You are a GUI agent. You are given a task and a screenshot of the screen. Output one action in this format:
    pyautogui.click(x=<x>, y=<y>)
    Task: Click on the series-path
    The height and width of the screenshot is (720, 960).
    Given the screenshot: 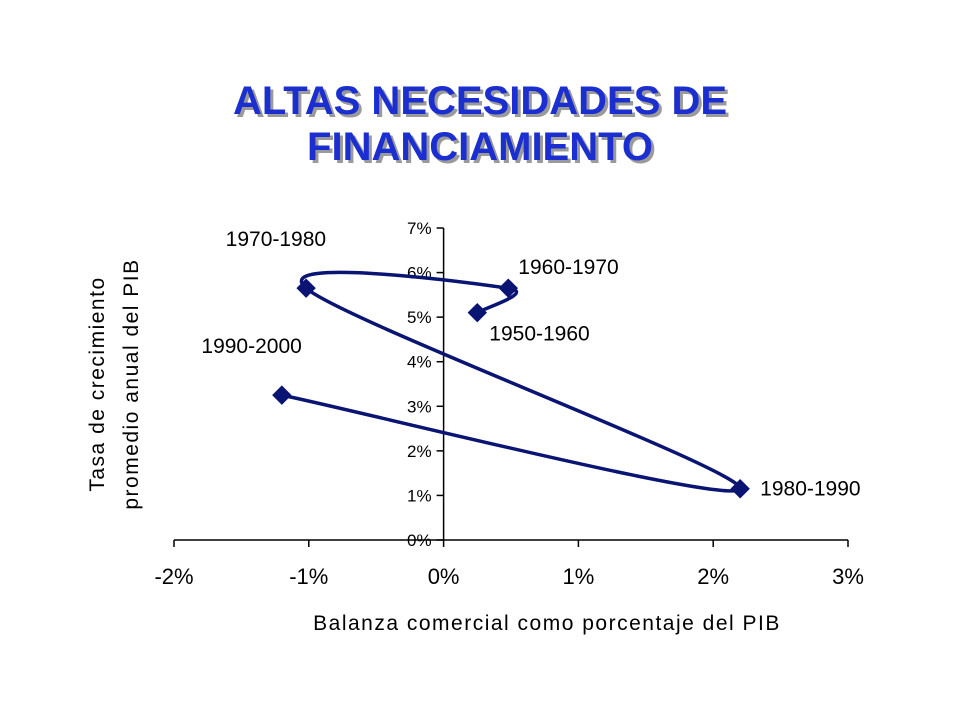 What is the action you would take?
    pyautogui.click(x=511, y=381)
    